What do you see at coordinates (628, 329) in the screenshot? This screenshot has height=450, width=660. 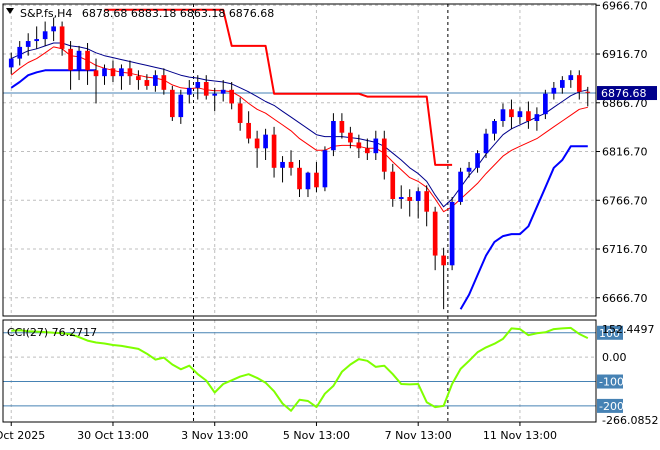 I see `cci-max-label: 152.4497` at bounding box center [628, 329].